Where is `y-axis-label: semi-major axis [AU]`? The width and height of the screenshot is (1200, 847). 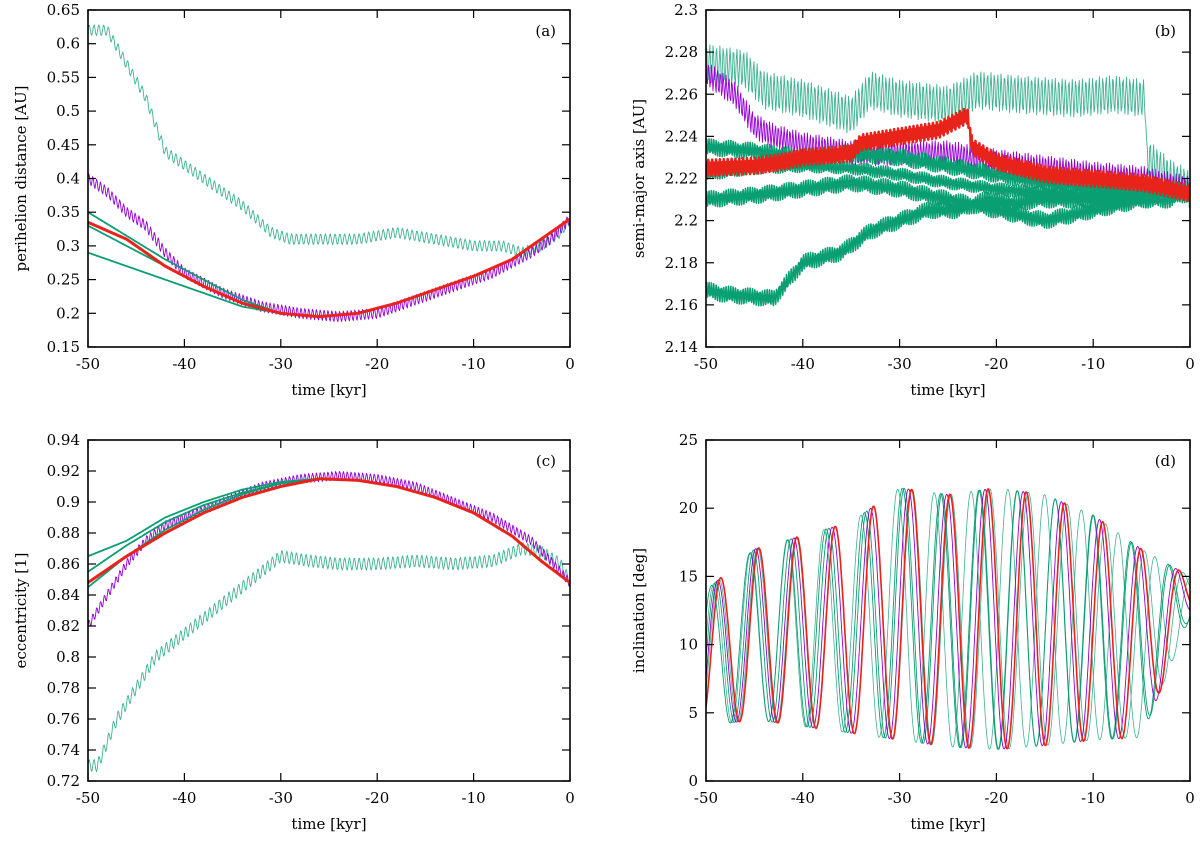
y-axis-label: semi-major axis [AU] is located at coordinates (639, 178).